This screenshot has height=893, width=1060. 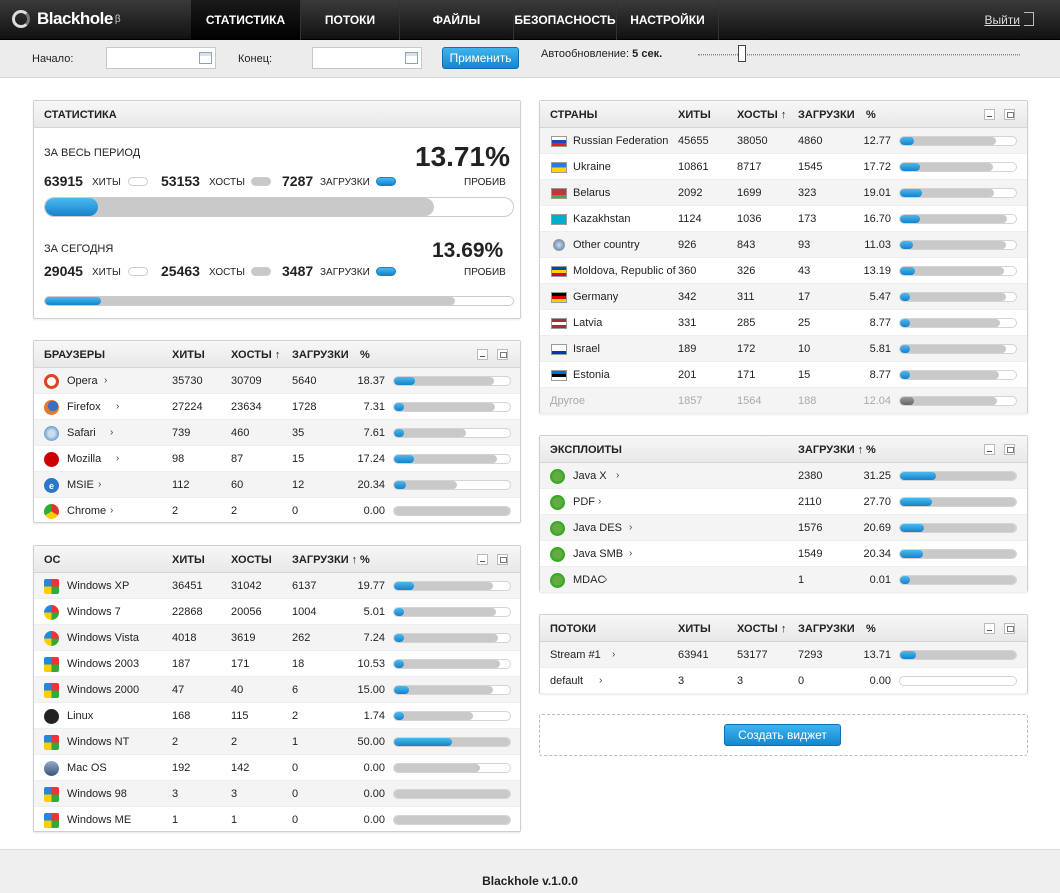 What do you see at coordinates (1002, 20) in the screenshot?
I see `logout-link: Выйти` at bounding box center [1002, 20].